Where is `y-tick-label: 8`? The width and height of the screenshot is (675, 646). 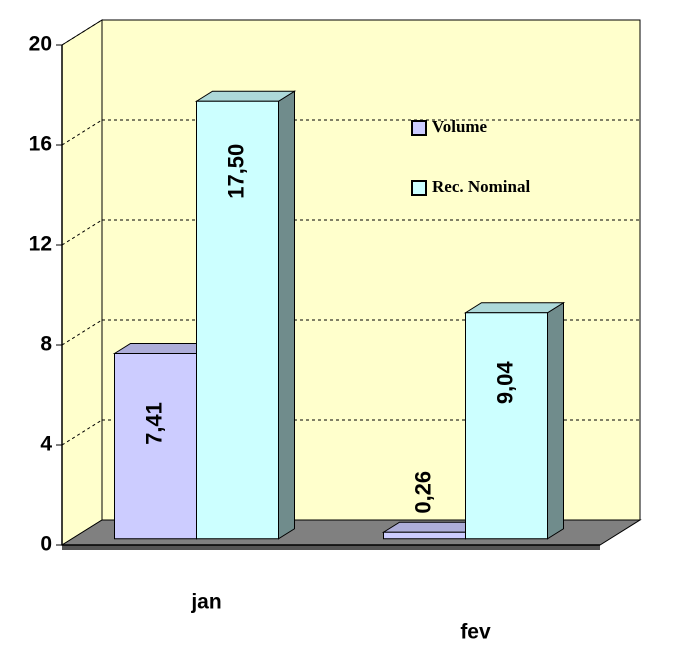 y-tick-label: 8 is located at coordinates (46, 344).